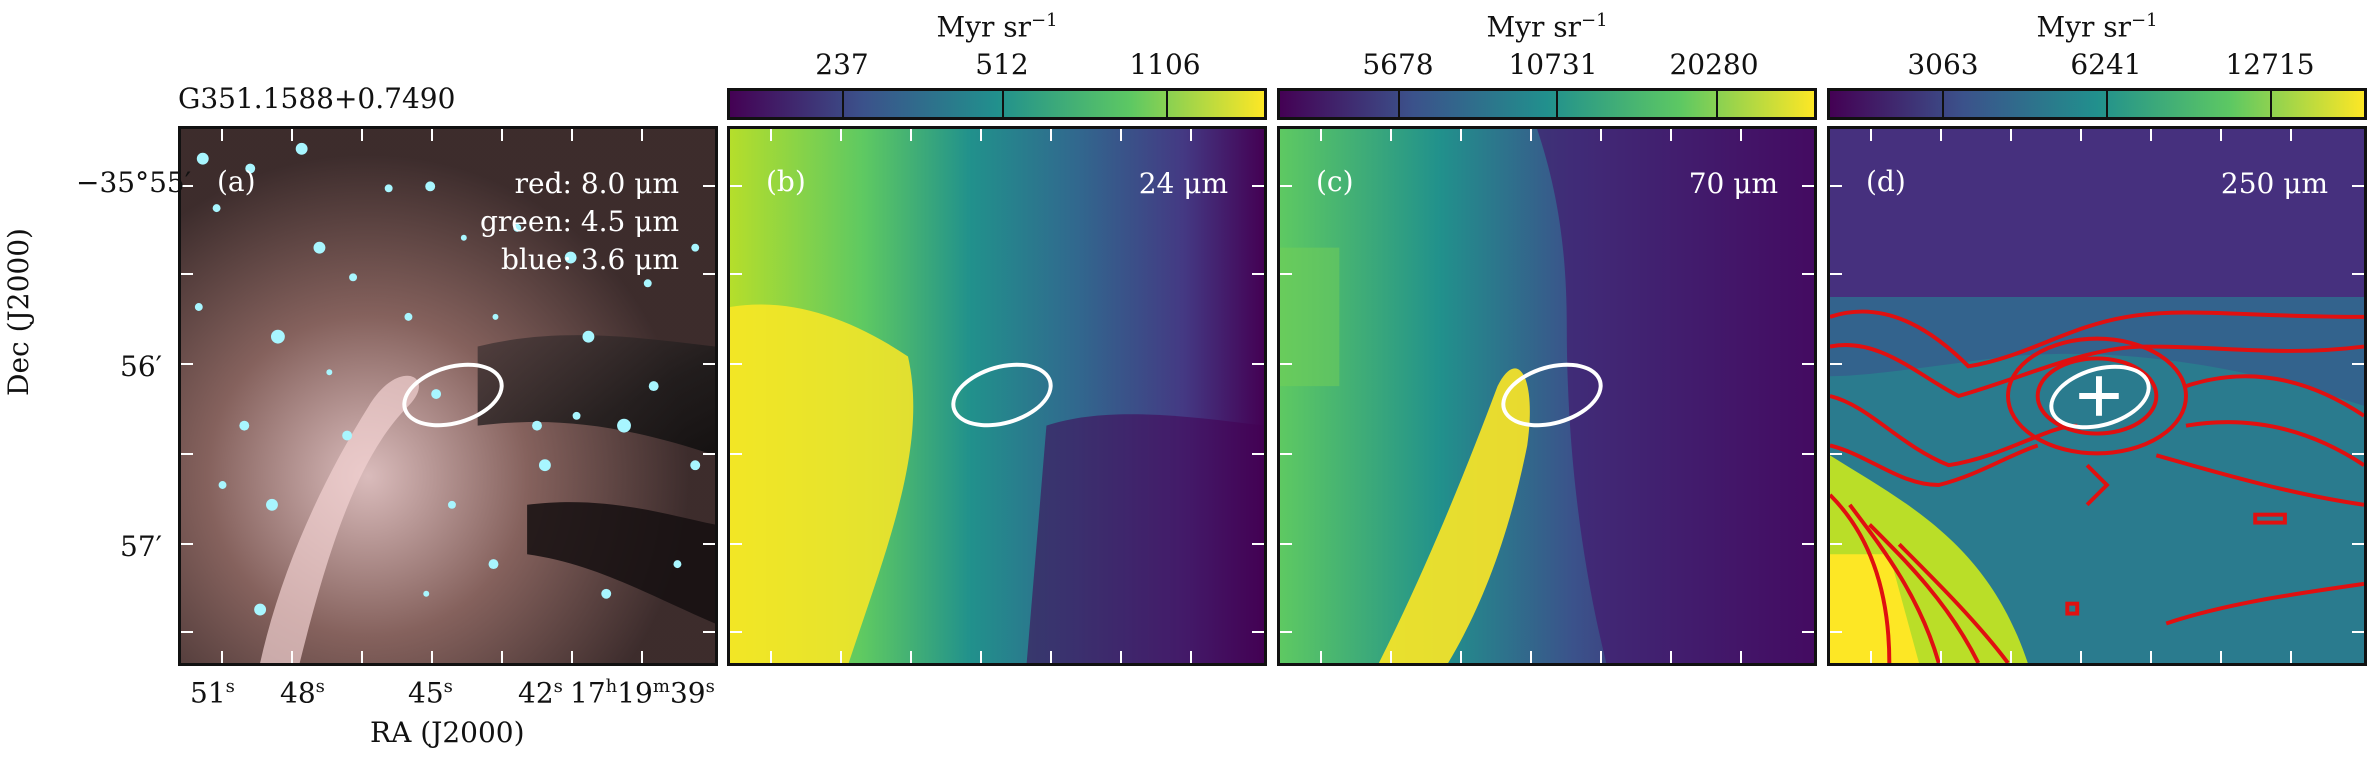  What do you see at coordinates (1943, 64) in the screenshot?
I see `colorbar-d-tick-1: 3063` at bounding box center [1943, 64].